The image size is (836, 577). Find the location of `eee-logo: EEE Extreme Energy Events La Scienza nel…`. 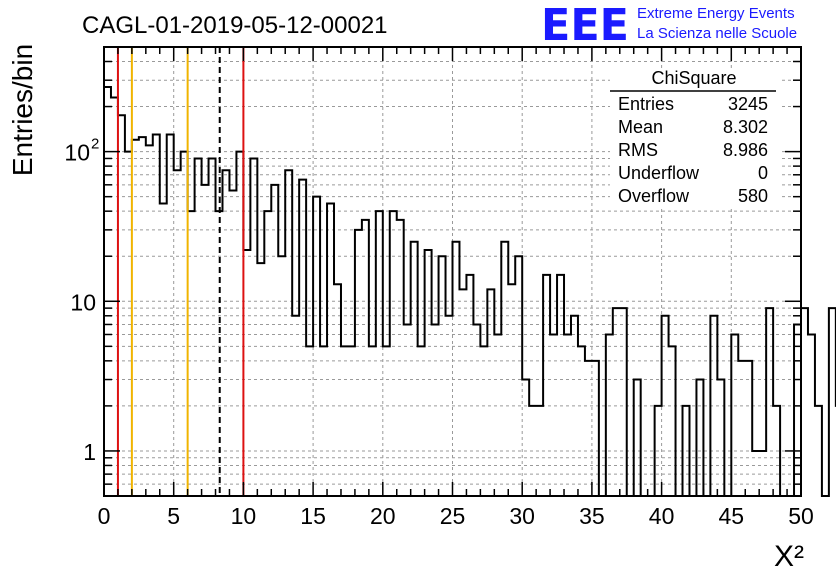

eee-logo: EEE Extreme Energy Events La Scienza nel… is located at coordinates (669, 25).